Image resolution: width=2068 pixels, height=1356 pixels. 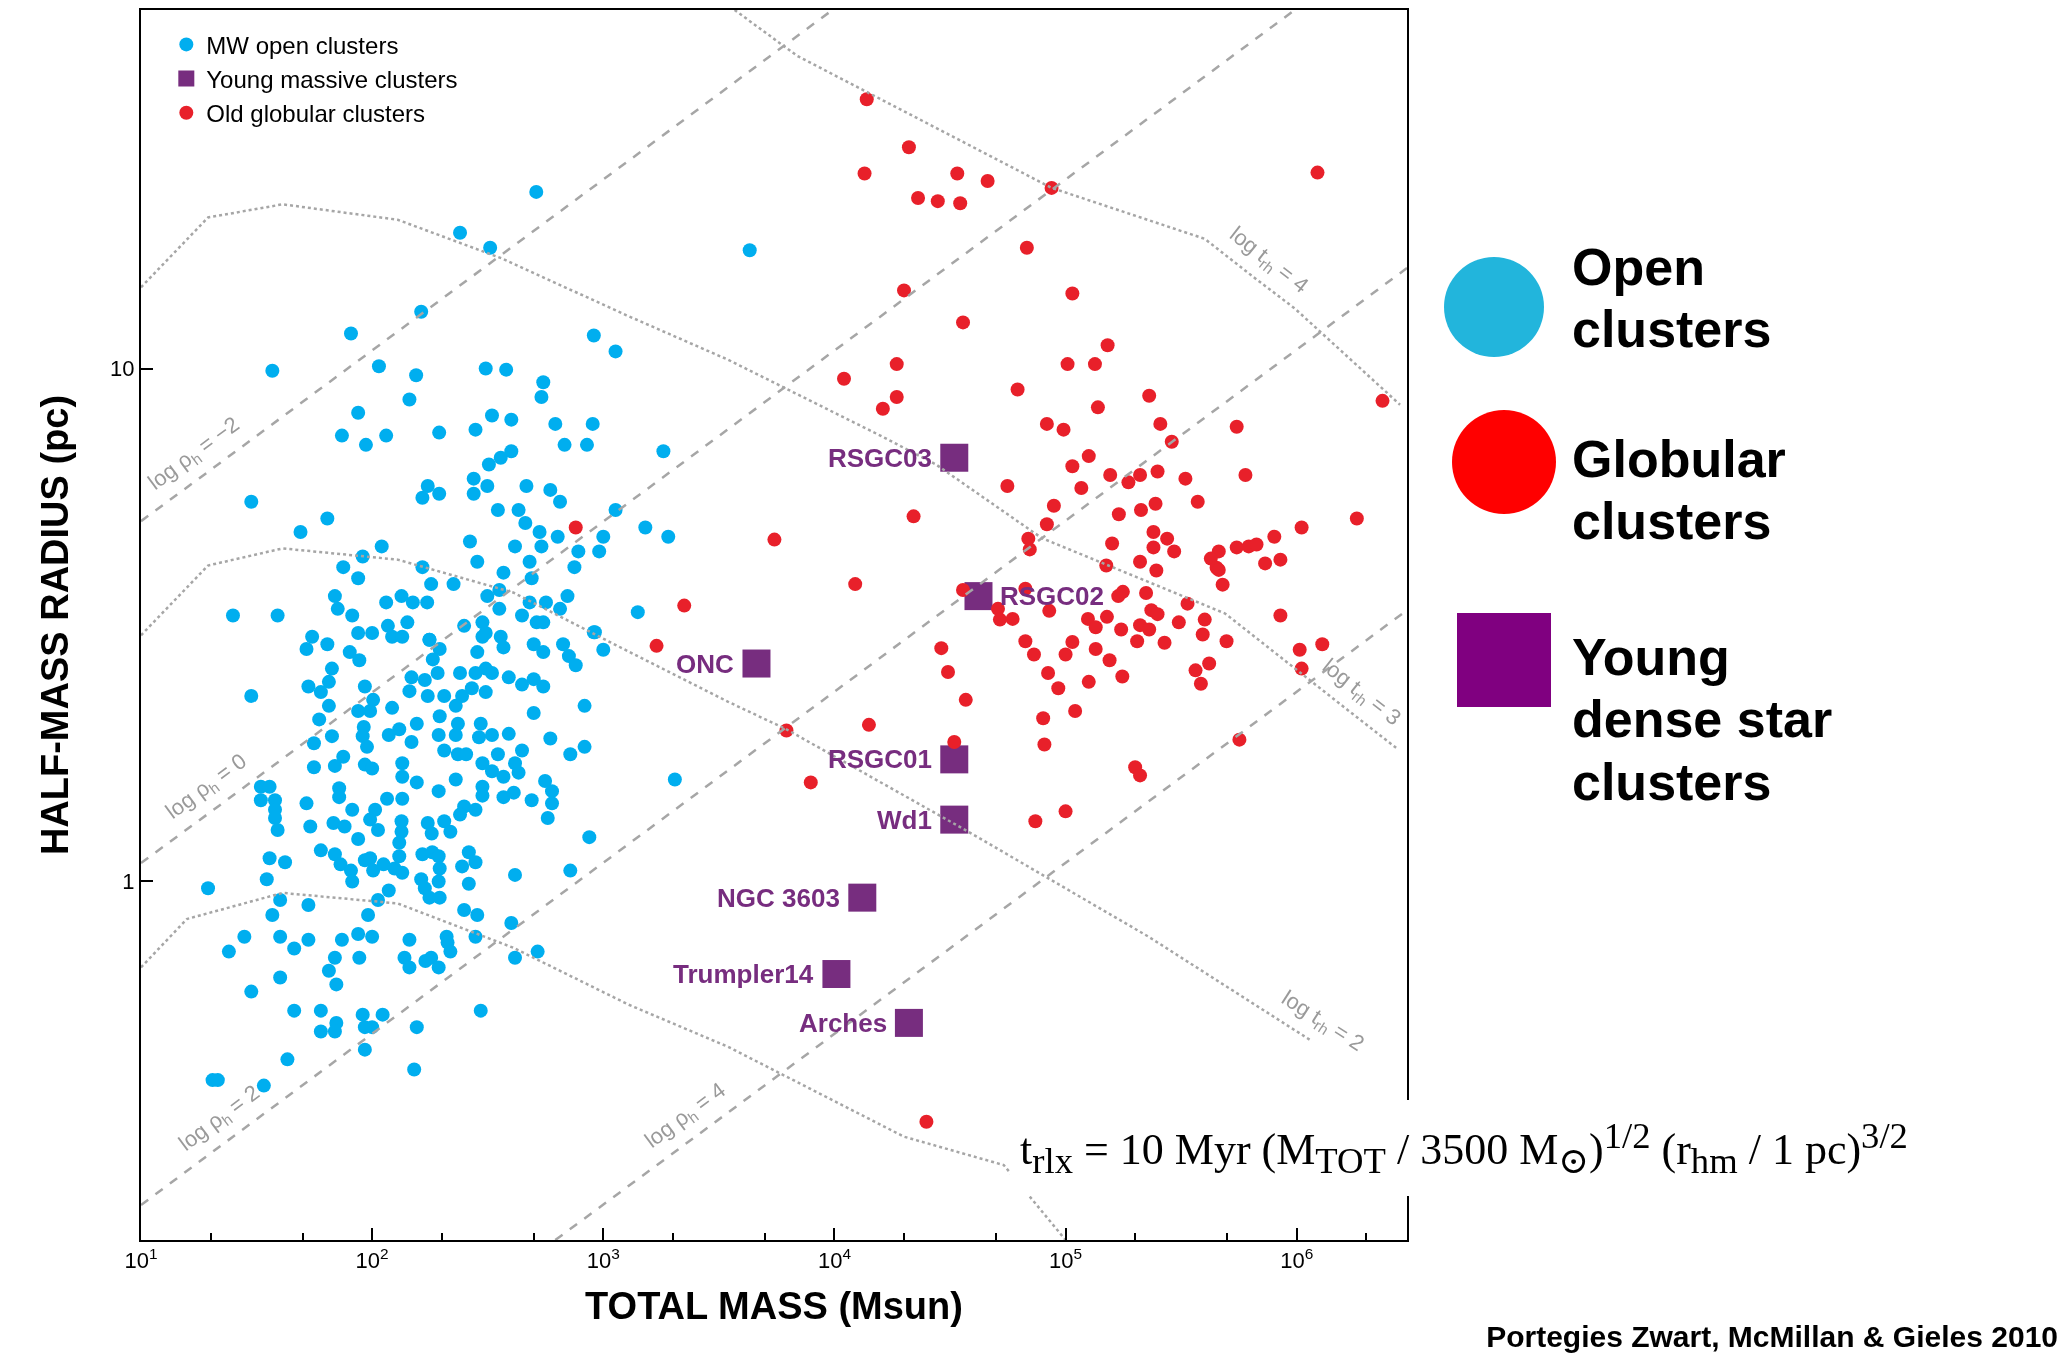 I want to click on y-axis-title: HALF-MASS RADIUS (pc), so click(x=54, y=625).